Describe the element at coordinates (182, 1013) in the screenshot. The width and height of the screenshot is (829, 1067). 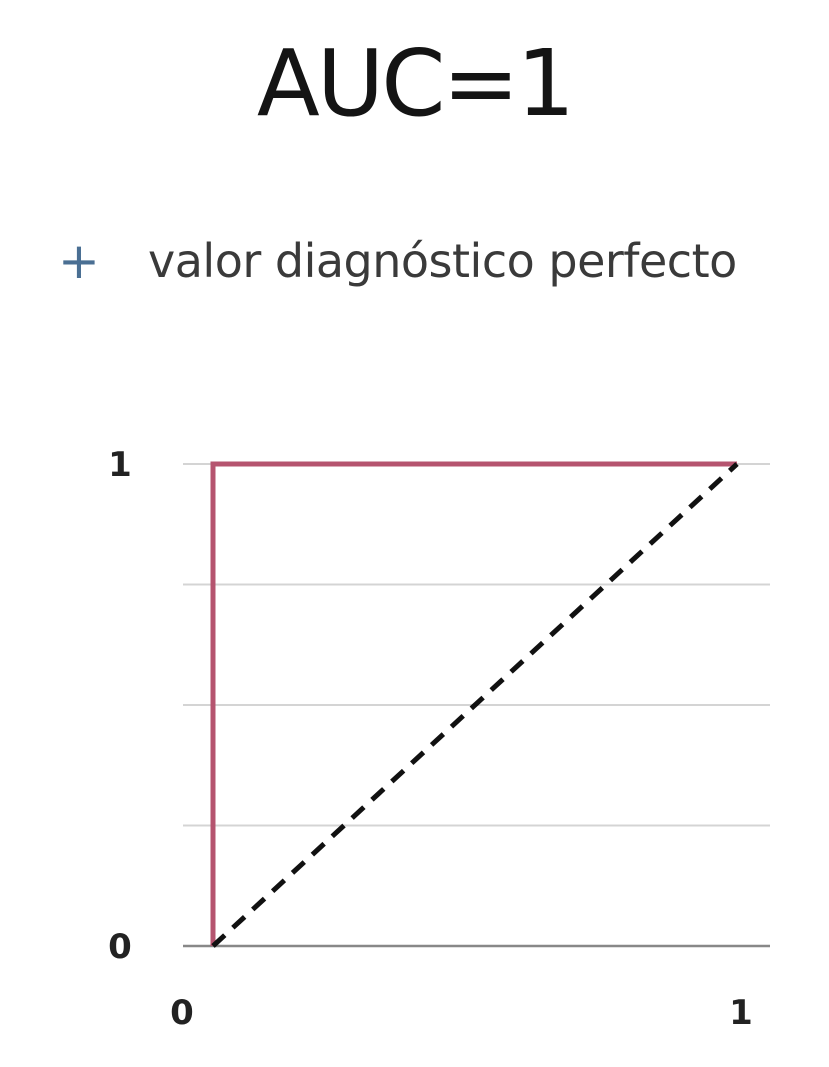
I see `x-tick-label: 0` at that location.